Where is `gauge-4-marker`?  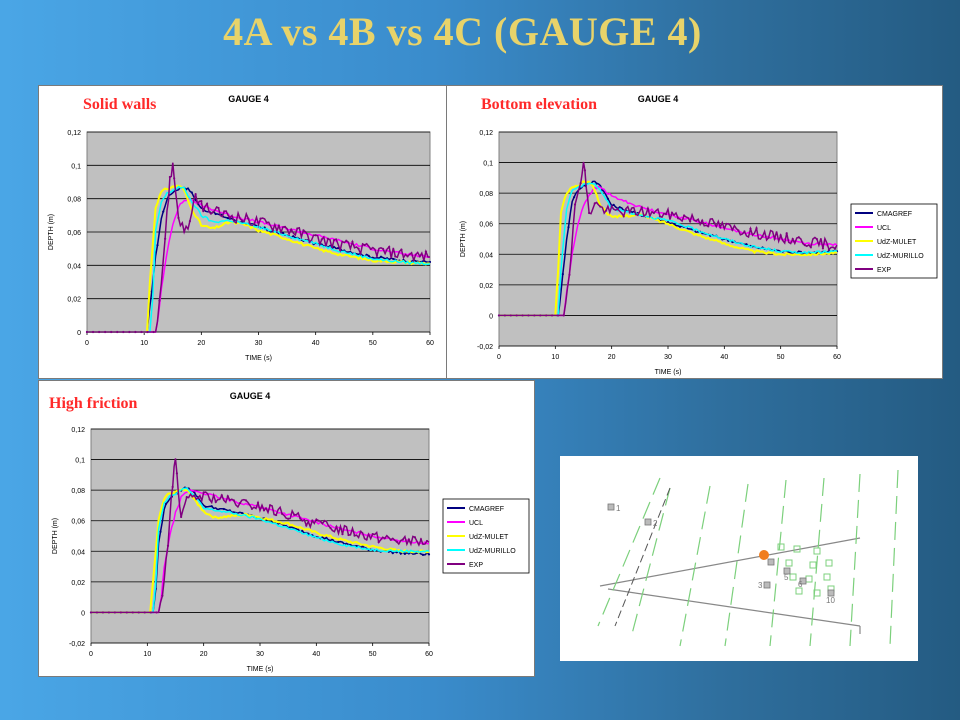
gauge-4-marker is located at coordinates (764, 555).